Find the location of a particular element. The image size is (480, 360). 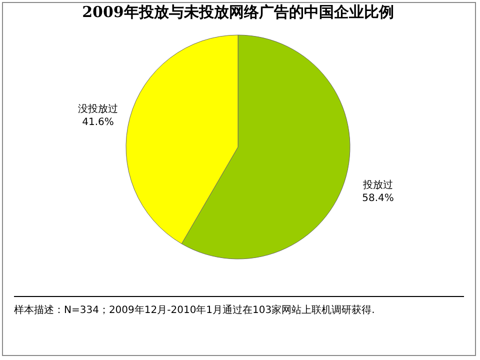

chart-title: 2009年投放与未投放网络广告的中国企业比例 is located at coordinates (238, 12).